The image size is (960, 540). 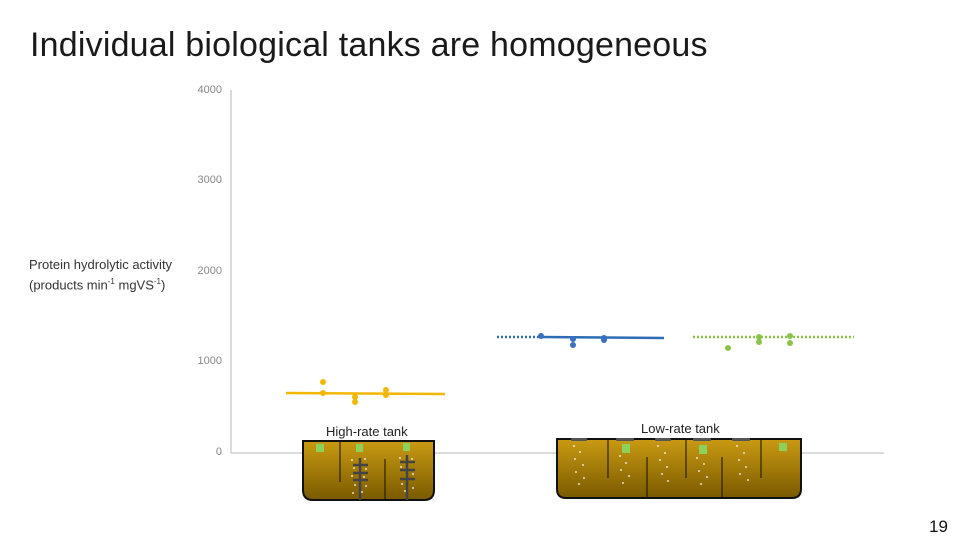 I want to click on low-rate-tank-illustration, so click(x=679, y=468).